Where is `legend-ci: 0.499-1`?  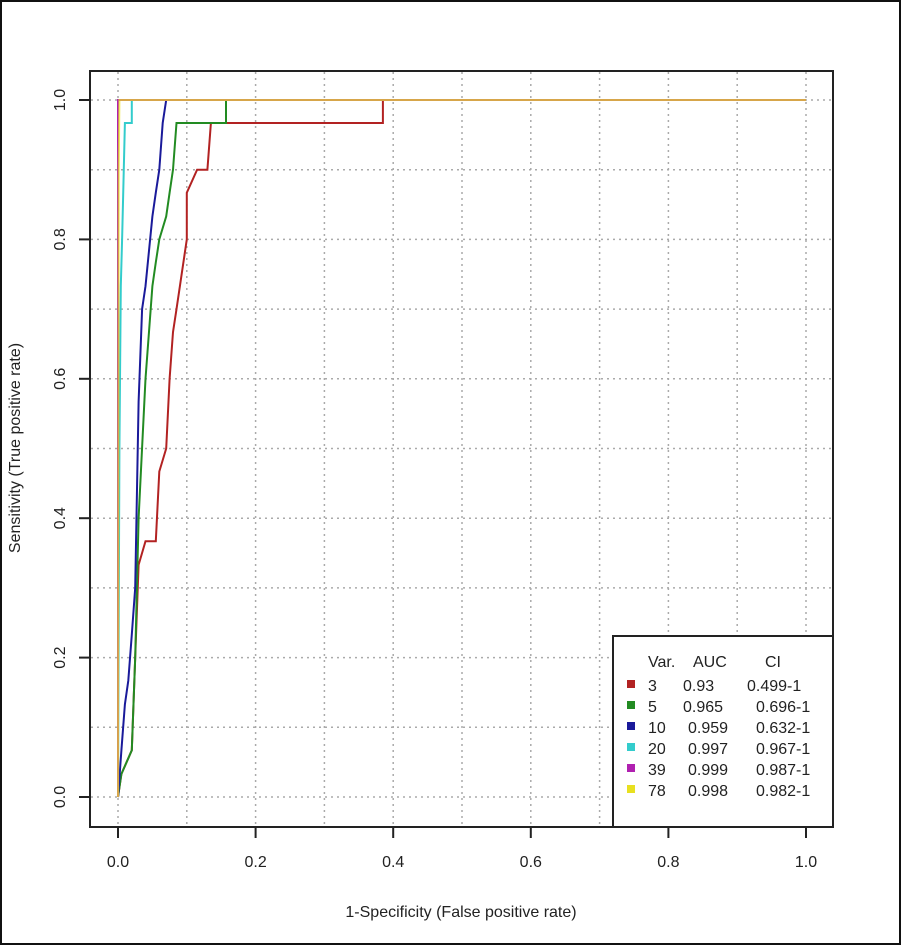 legend-ci: 0.499-1 is located at coordinates (774, 686).